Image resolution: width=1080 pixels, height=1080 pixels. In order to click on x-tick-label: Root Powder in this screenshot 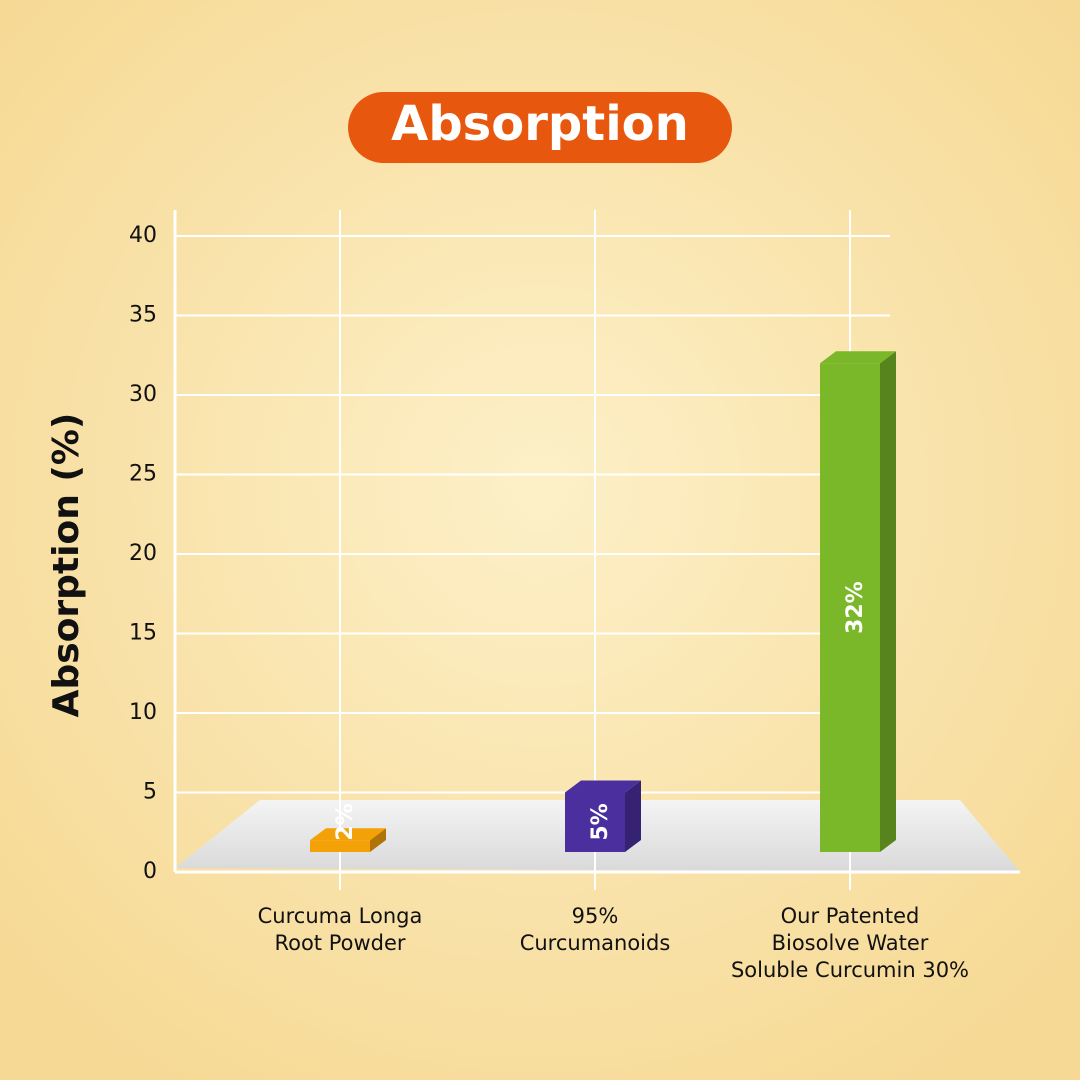, I will do `click(339, 943)`.